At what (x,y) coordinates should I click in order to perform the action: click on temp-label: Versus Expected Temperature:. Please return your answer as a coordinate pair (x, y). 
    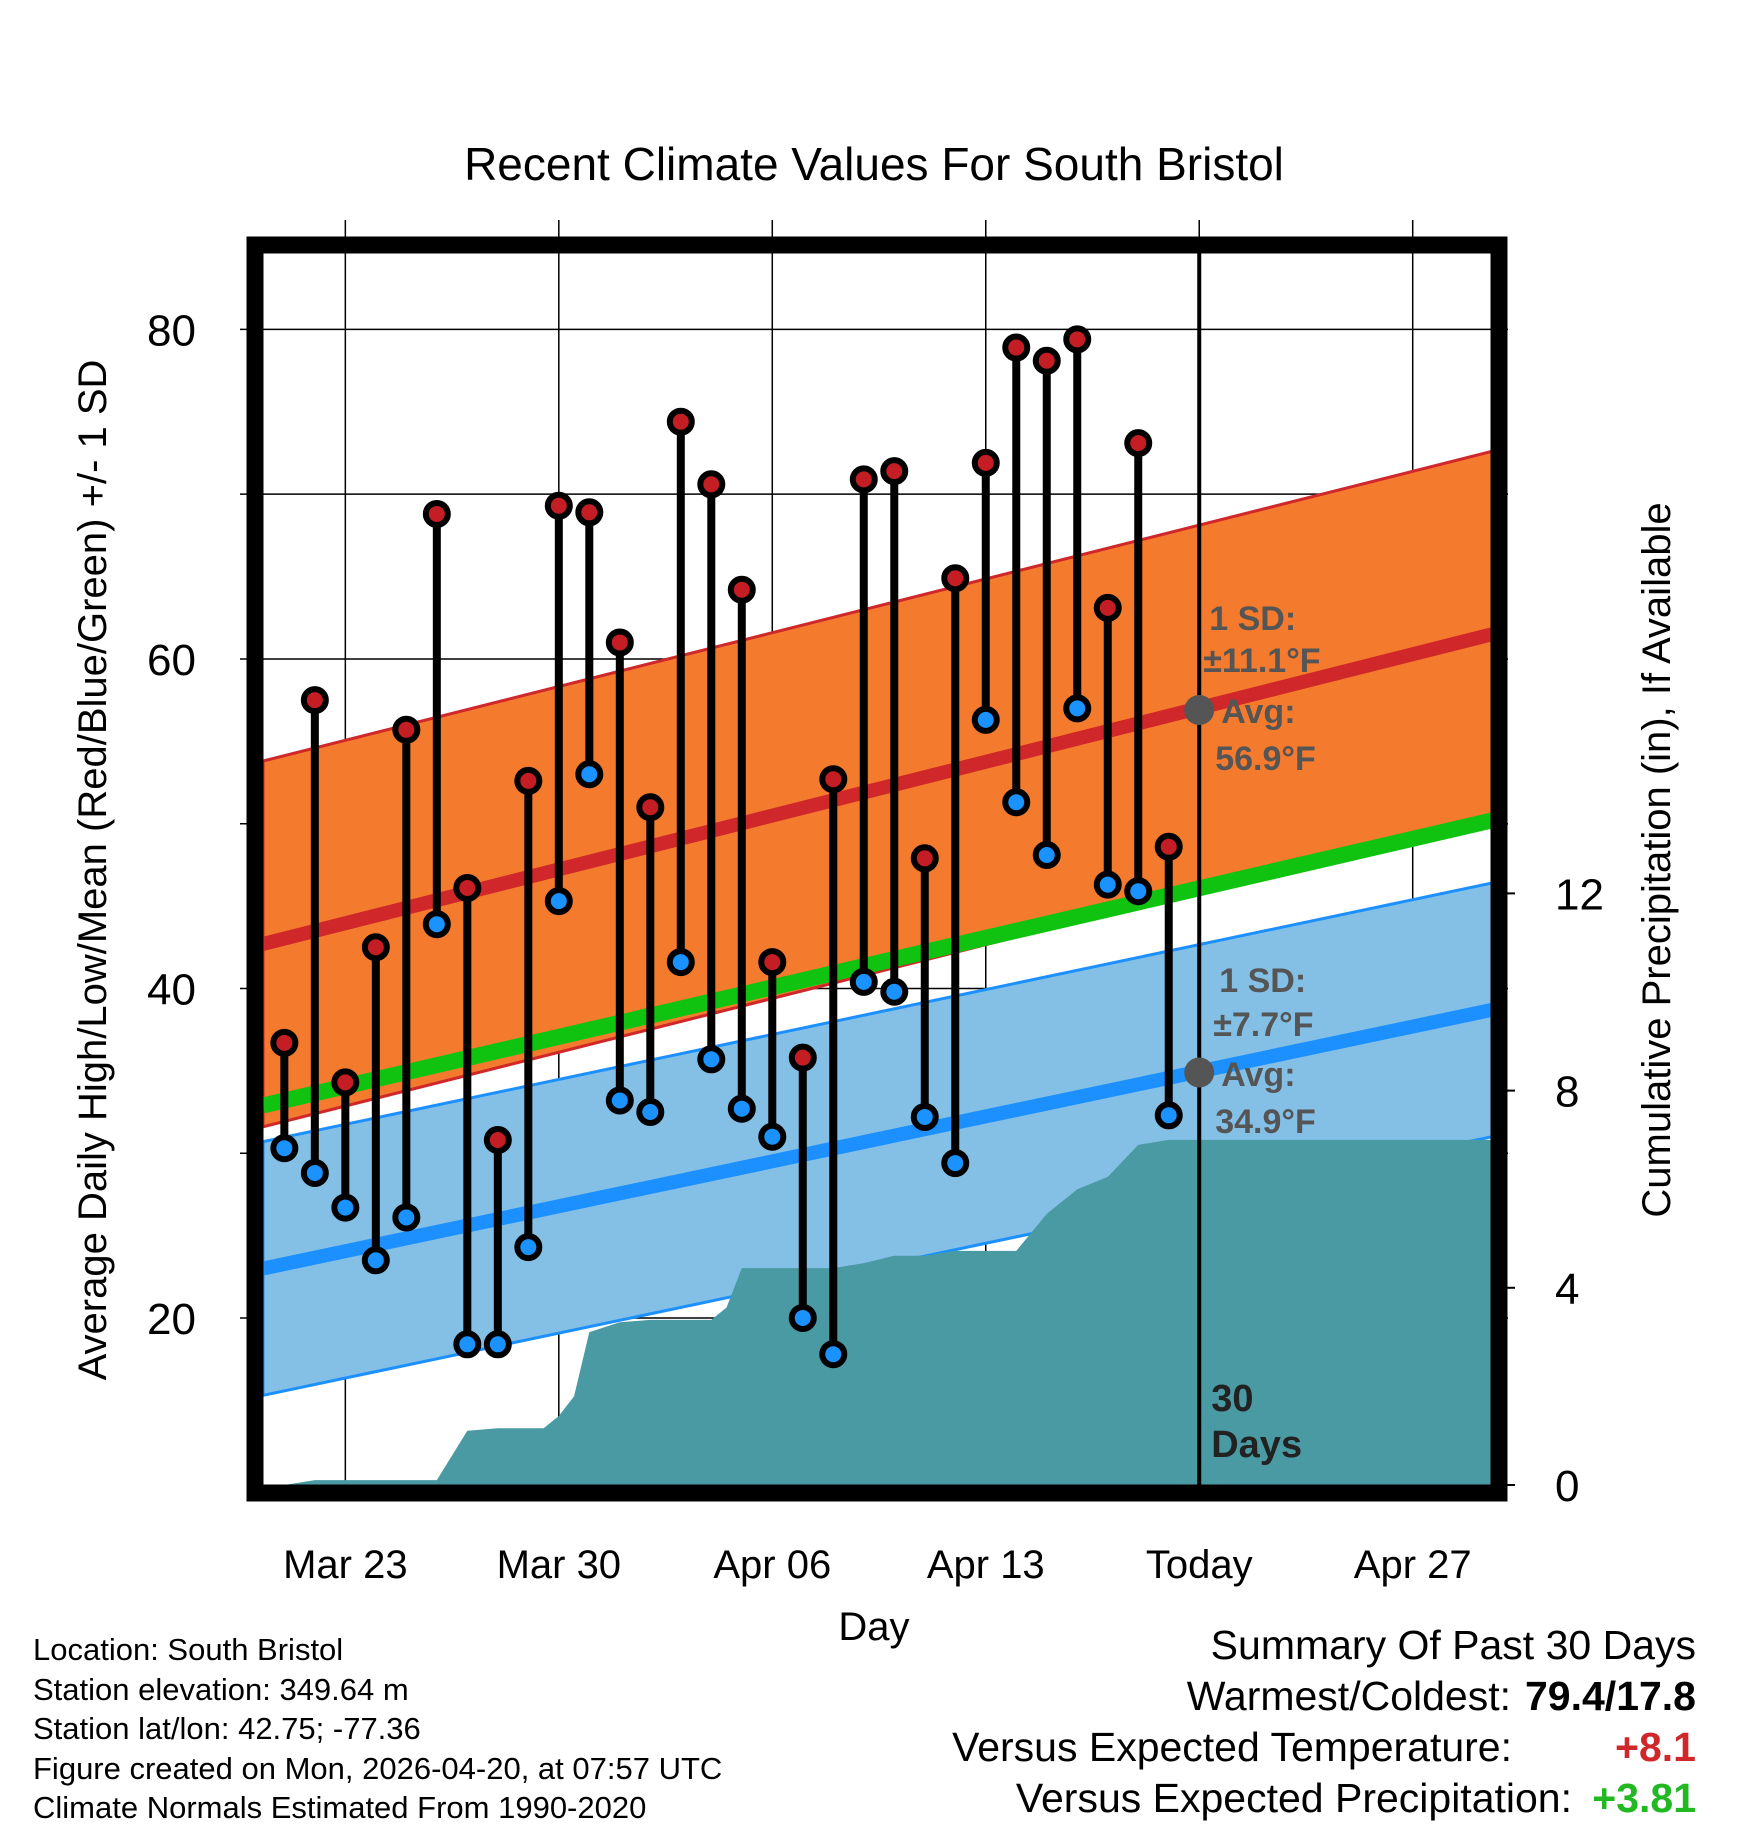
    Looking at the image, I should click on (1232, 1747).